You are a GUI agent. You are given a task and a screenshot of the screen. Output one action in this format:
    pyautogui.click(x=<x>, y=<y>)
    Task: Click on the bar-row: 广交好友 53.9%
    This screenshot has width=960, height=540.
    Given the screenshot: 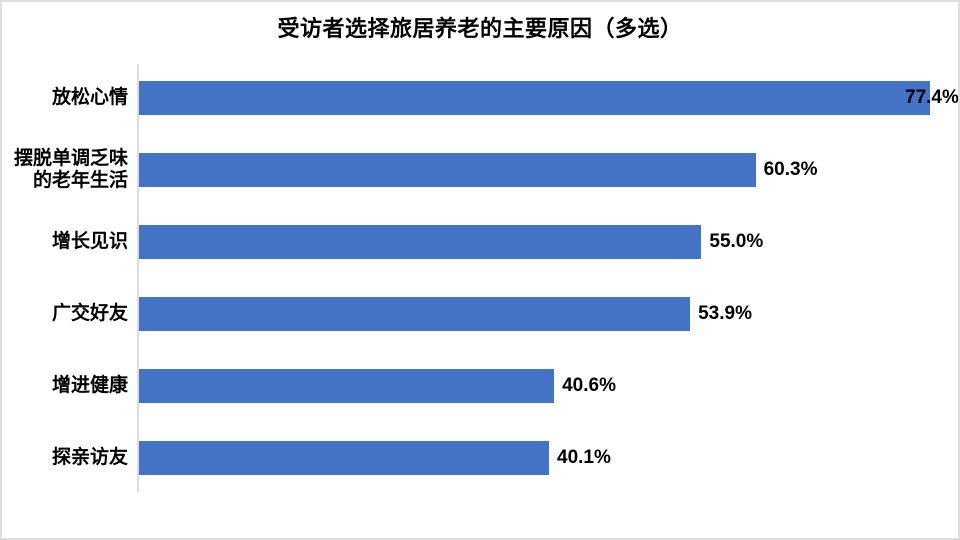 What is the action you would take?
    pyautogui.click(x=504, y=314)
    